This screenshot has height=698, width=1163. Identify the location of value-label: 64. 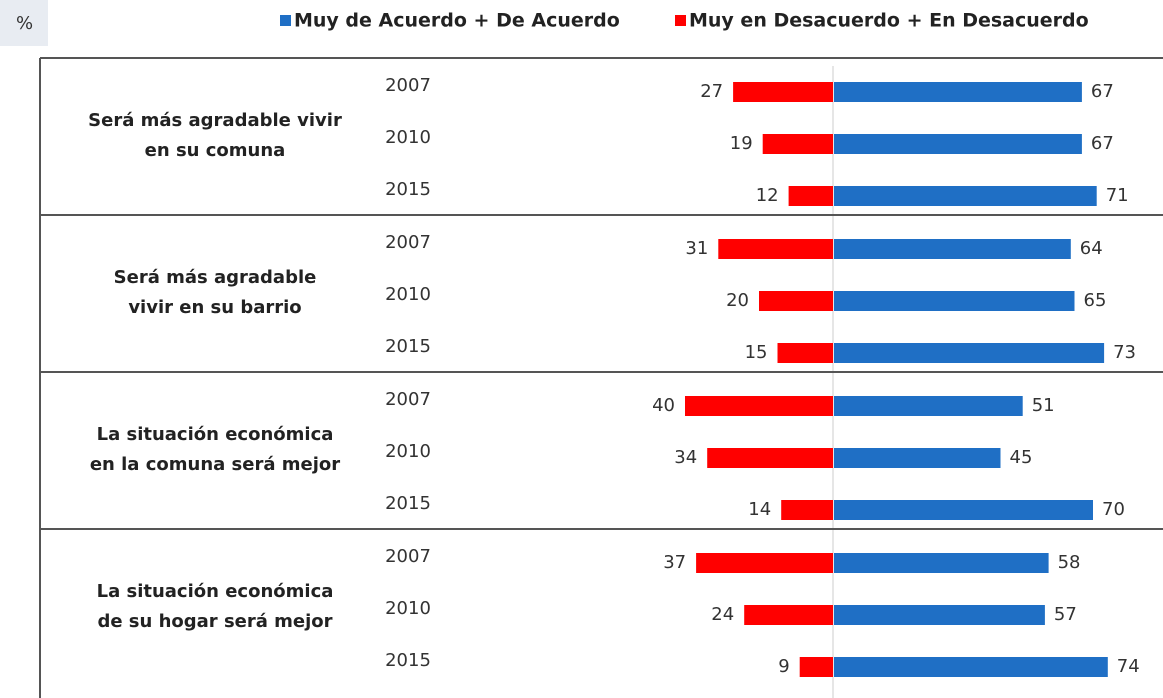
(1091, 248).